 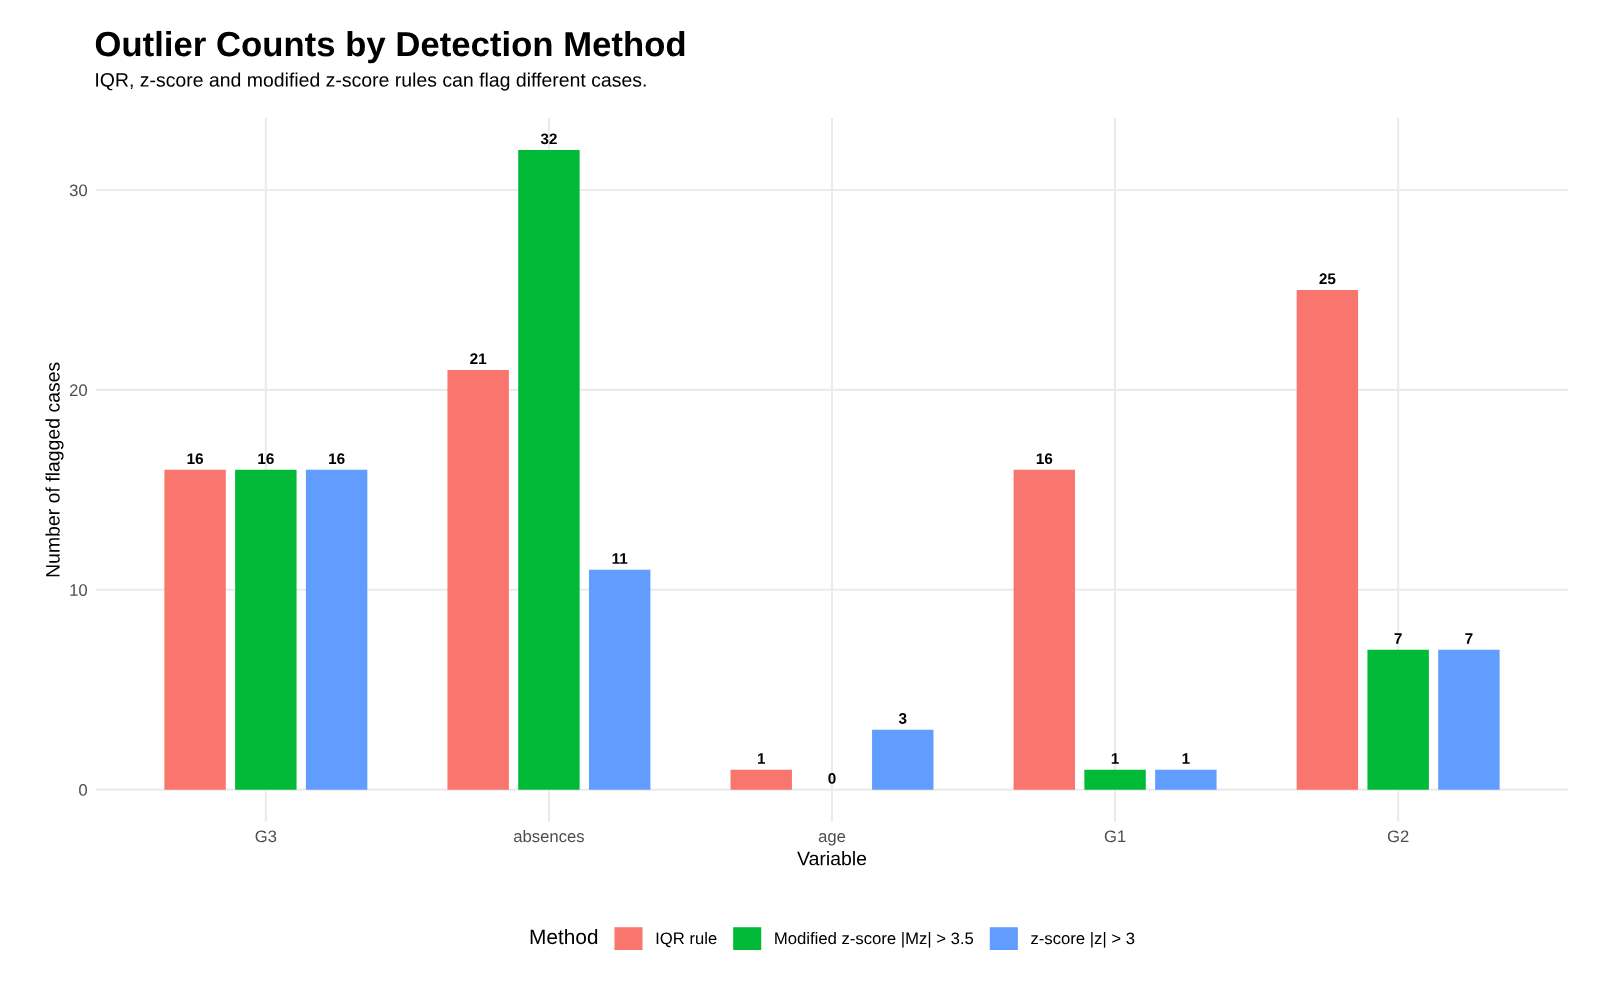 What do you see at coordinates (1398, 836) in the screenshot?
I see `x-tick-label: G2` at bounding box center [1398, 836].